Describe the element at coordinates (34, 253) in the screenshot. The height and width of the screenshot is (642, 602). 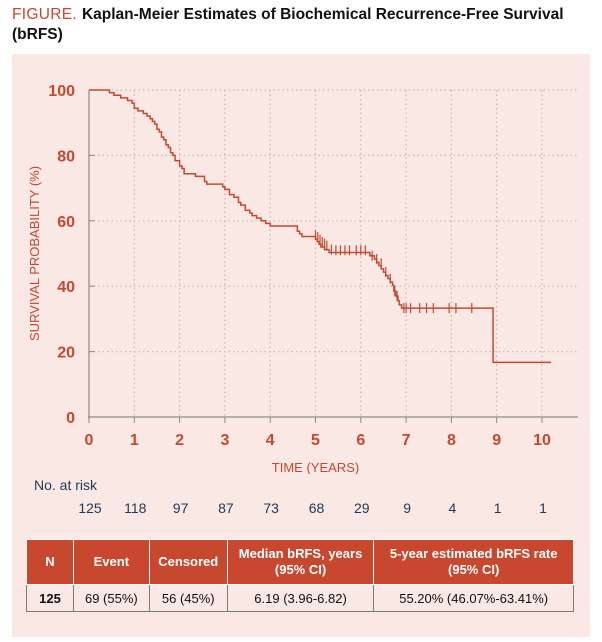
I see `y-axis-title: SURVIVAL PROBABILITY (%)` at that location.